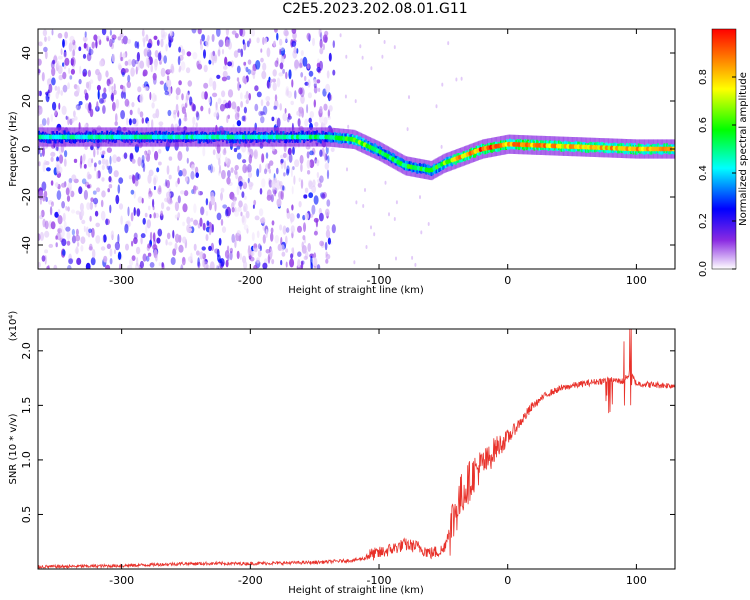  Describe the element at coordinates (724, 149) in the screenshot. I see `colorbar-gradient` at that location.